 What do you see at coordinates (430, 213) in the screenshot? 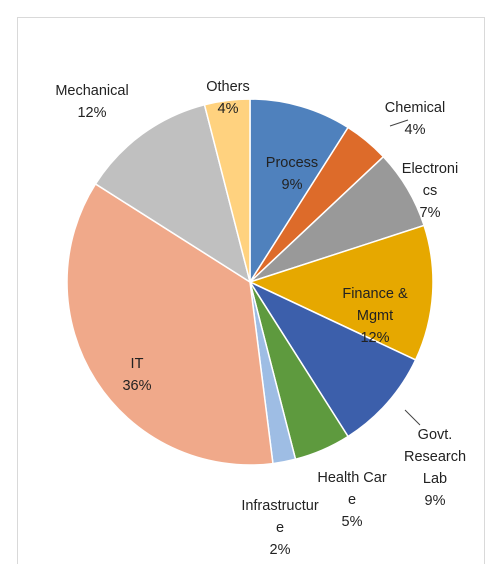
I see `value-label: 7%` at bounding box center [430, 213].